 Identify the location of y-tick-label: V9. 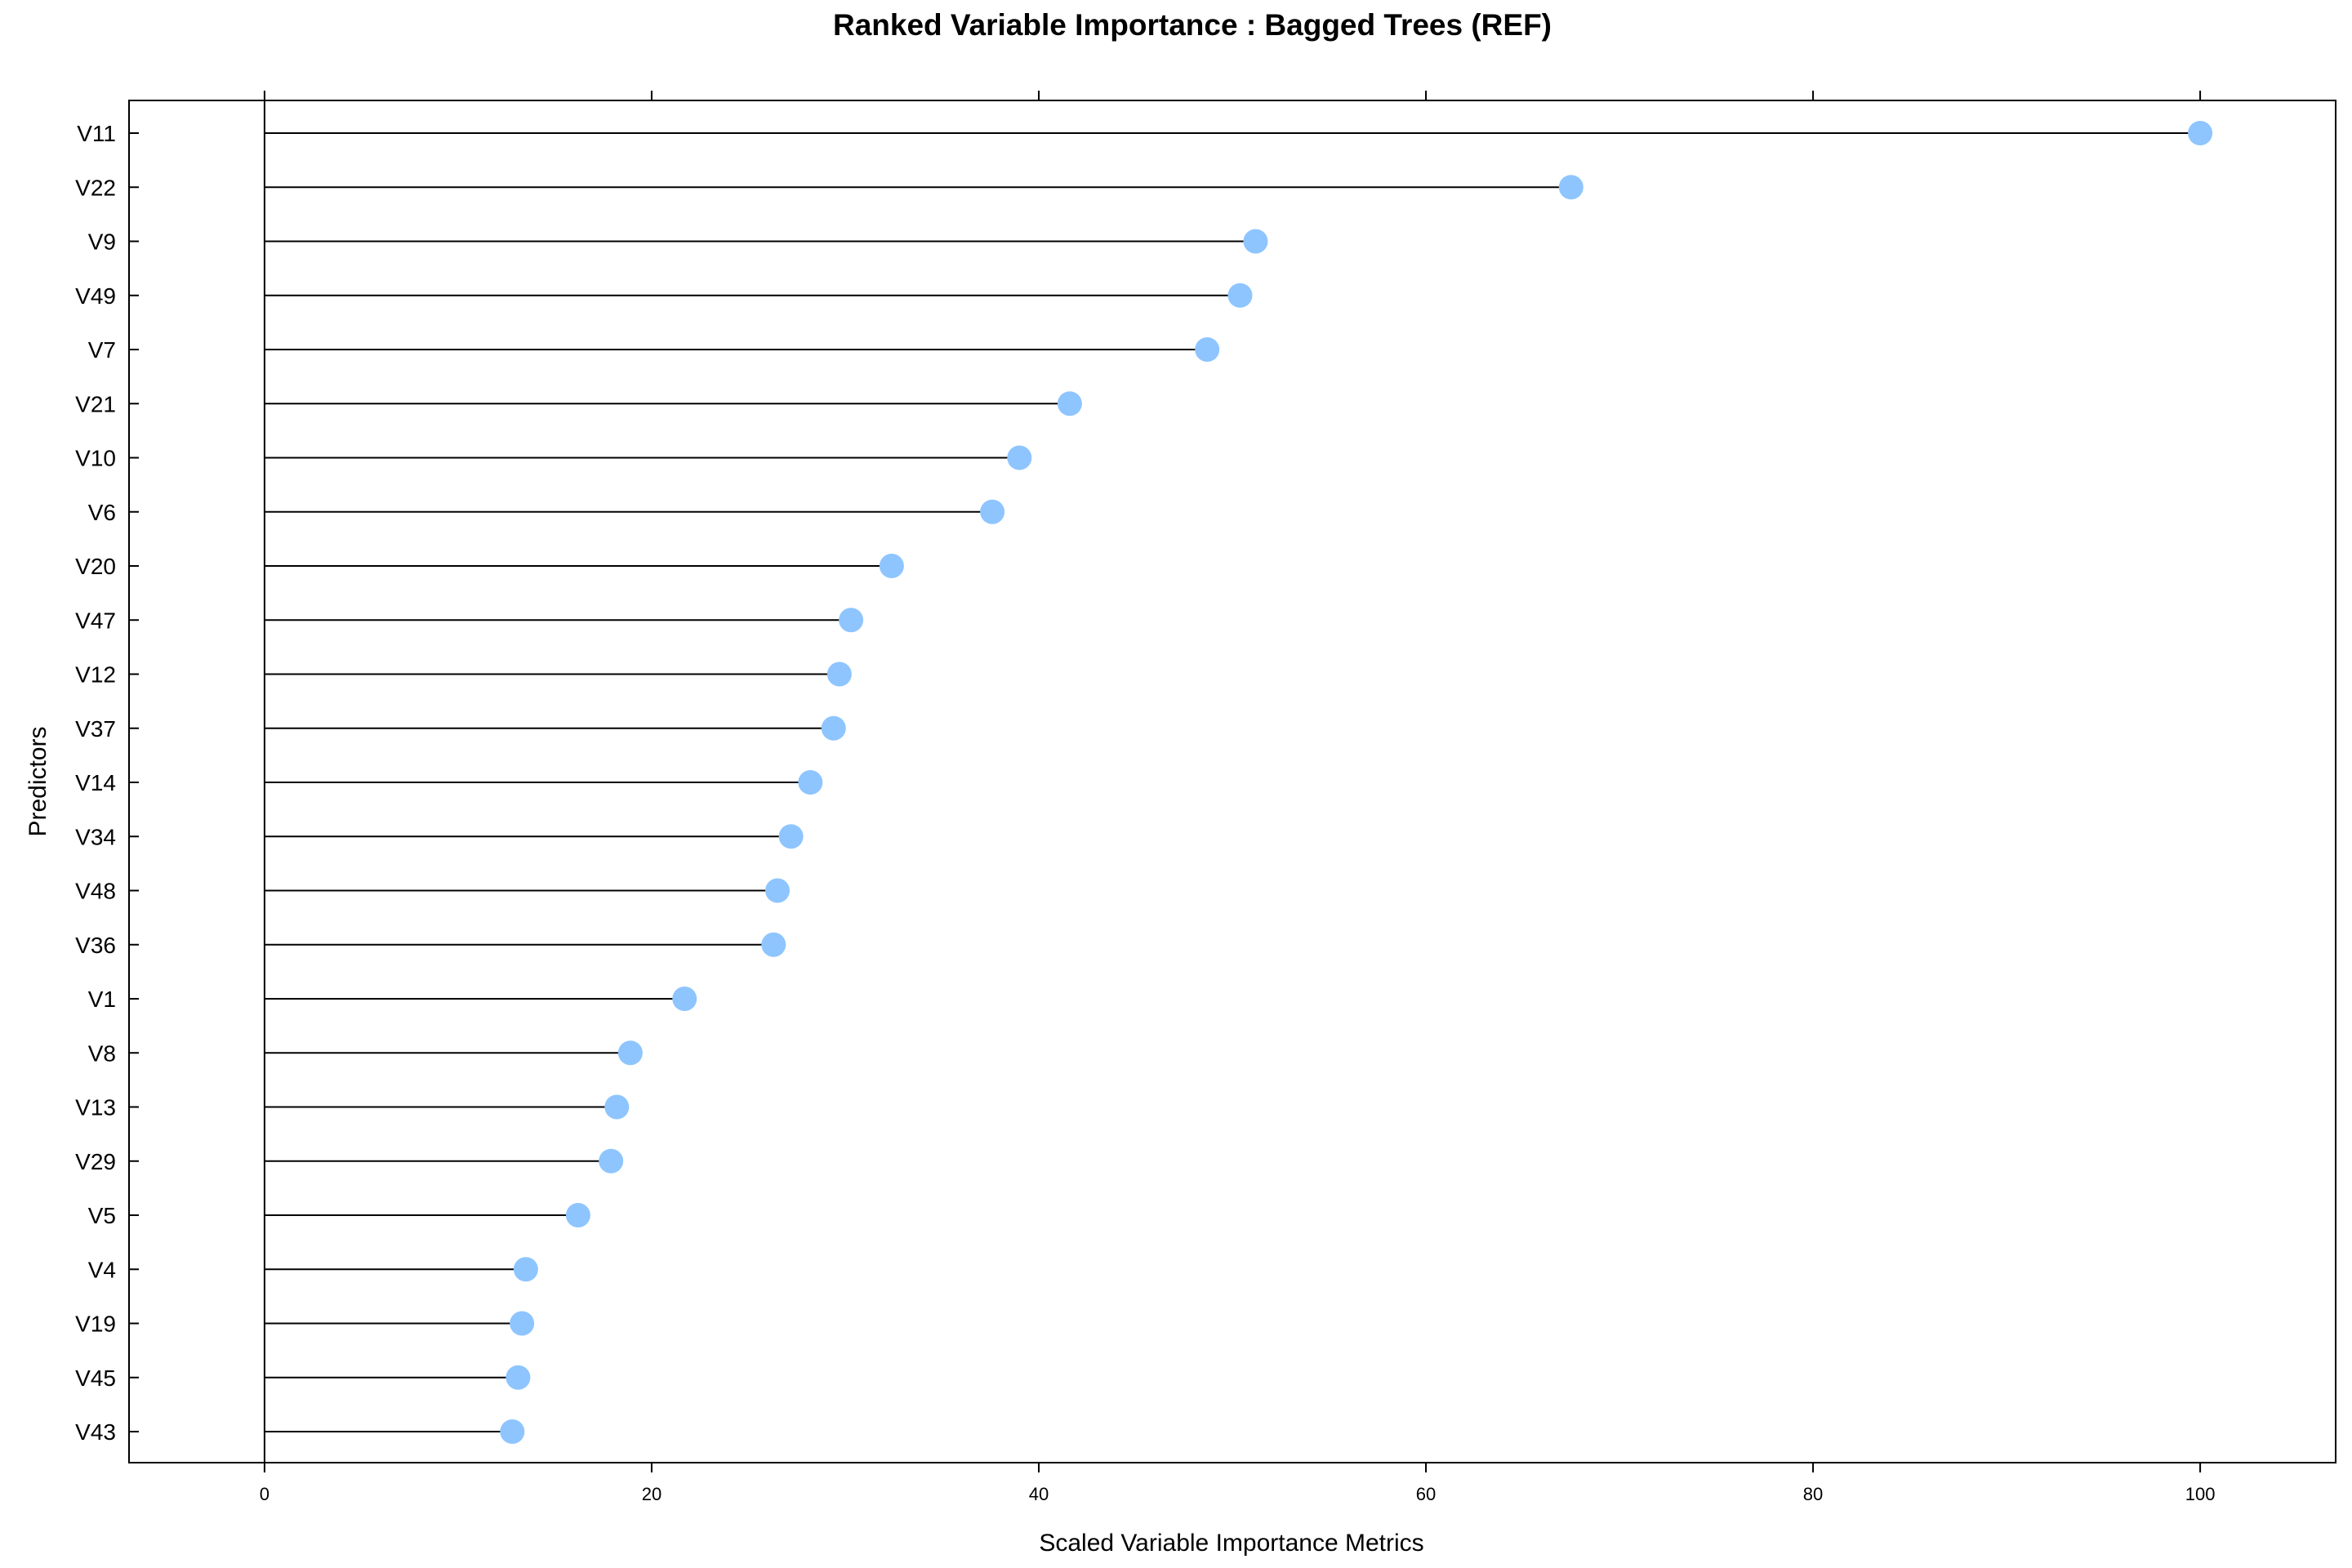
(102, 242).